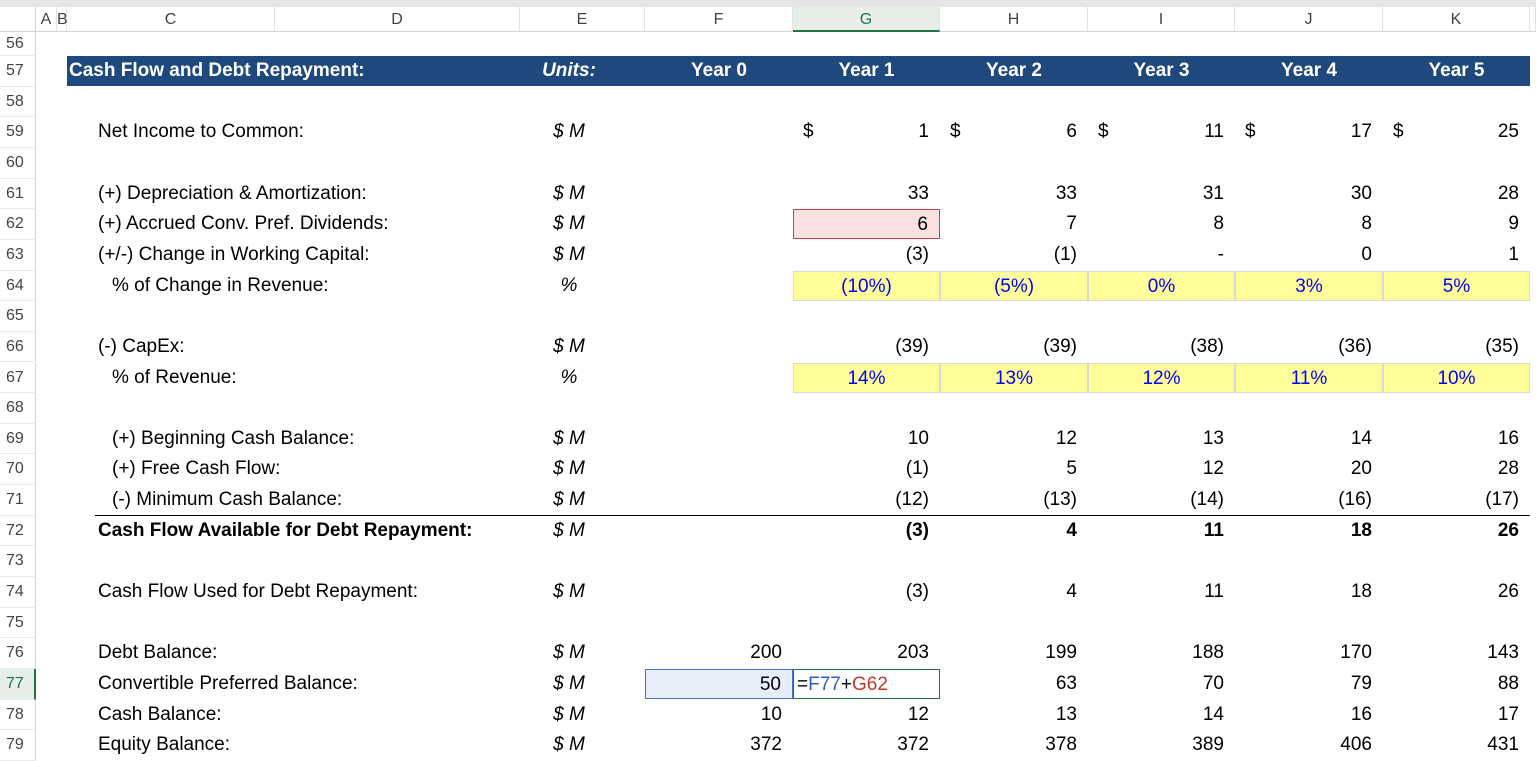  Describe the element at coordinates (1361, 592) in the screenshot. I see `value-cell-J74: 18` at that location.